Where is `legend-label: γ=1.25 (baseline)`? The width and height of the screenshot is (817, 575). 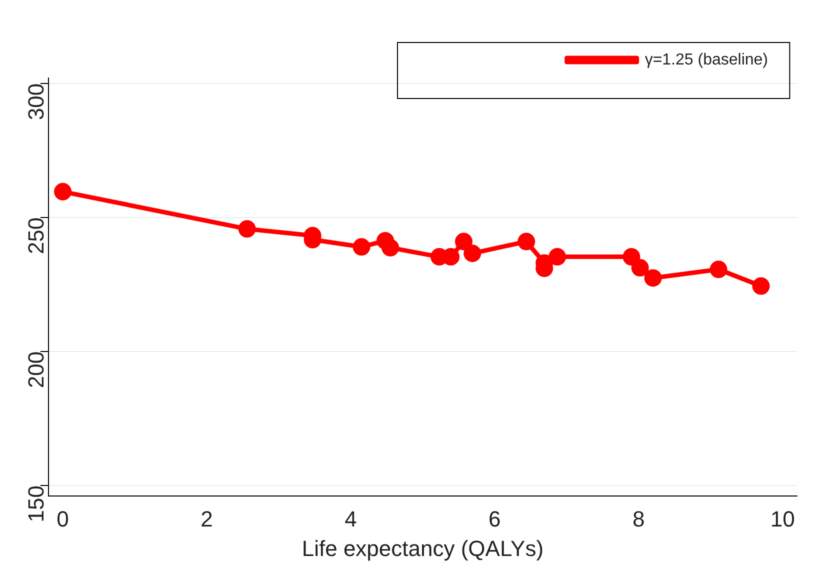
legend-label: γ=1.25 (baseline) is located at coordinates (706, 59).